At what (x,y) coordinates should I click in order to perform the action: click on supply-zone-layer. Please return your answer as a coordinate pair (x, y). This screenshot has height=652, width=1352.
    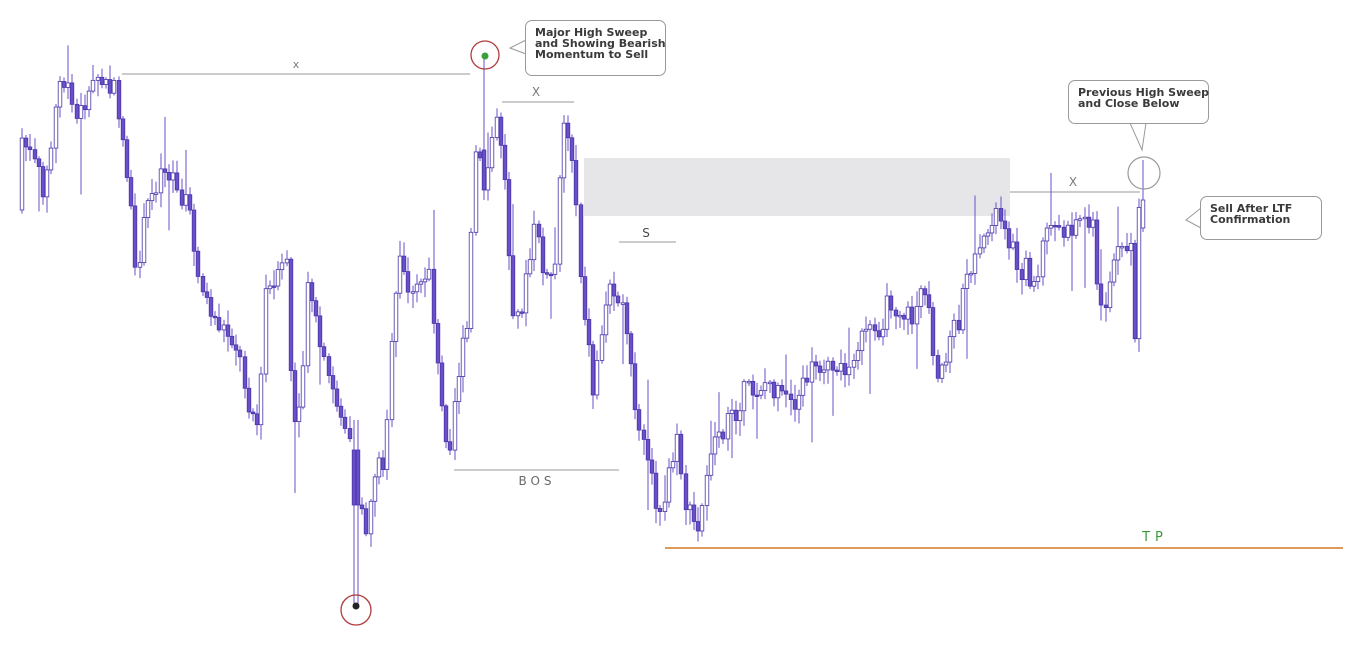
    Looking at the image, I should click on (797, 187).